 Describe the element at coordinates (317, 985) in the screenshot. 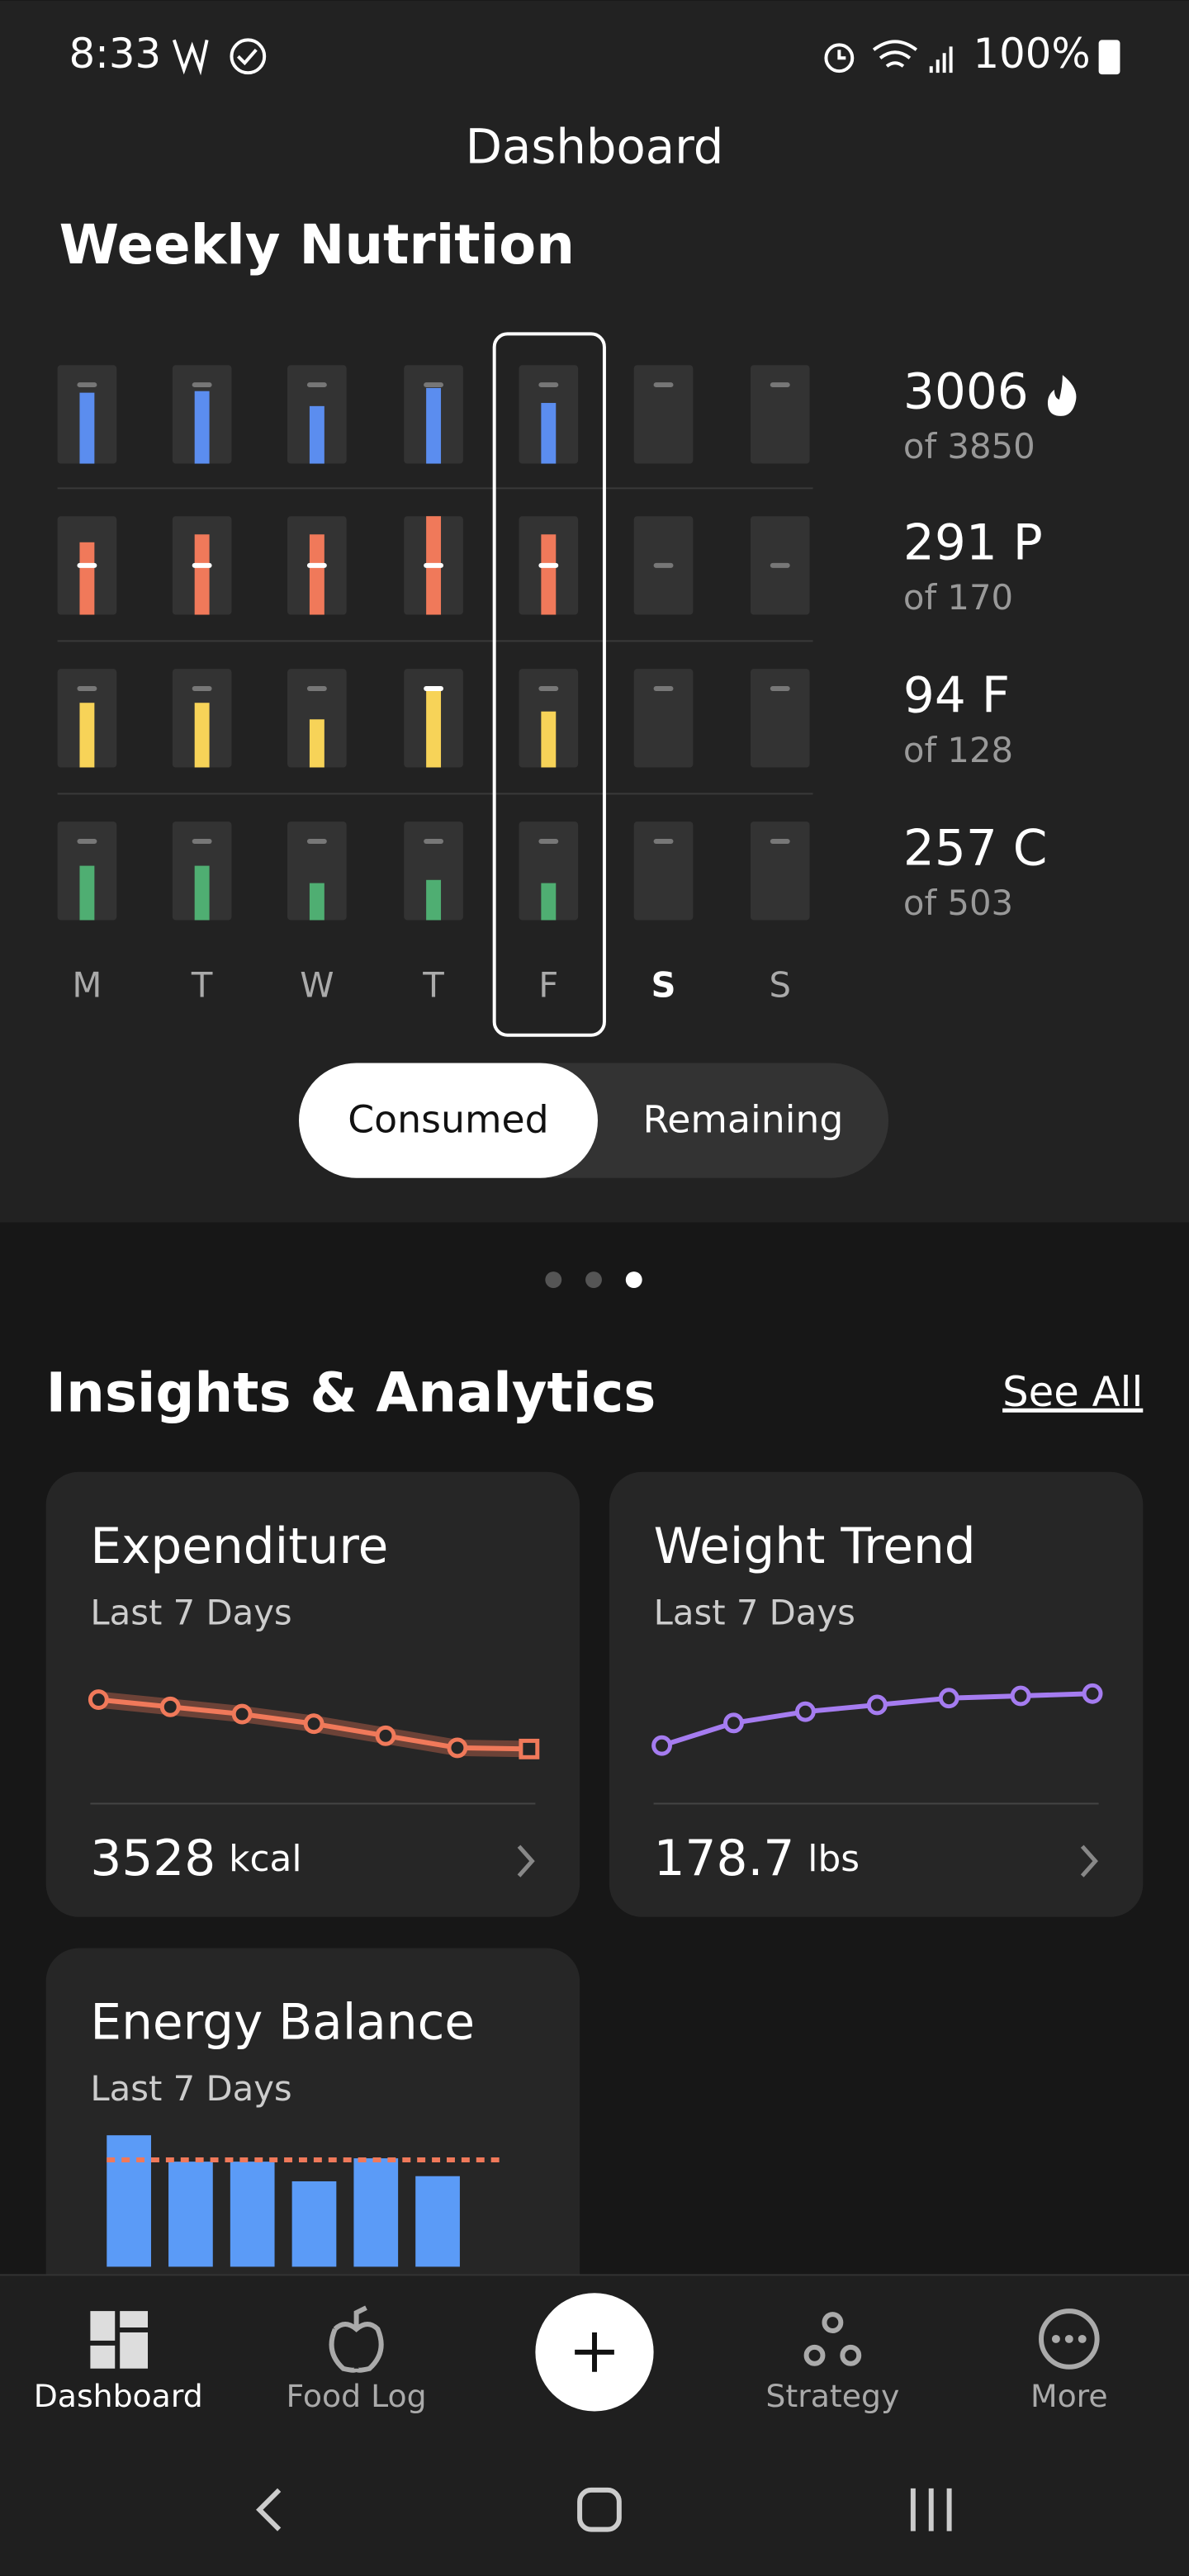

I see `day-label: W` at that location.